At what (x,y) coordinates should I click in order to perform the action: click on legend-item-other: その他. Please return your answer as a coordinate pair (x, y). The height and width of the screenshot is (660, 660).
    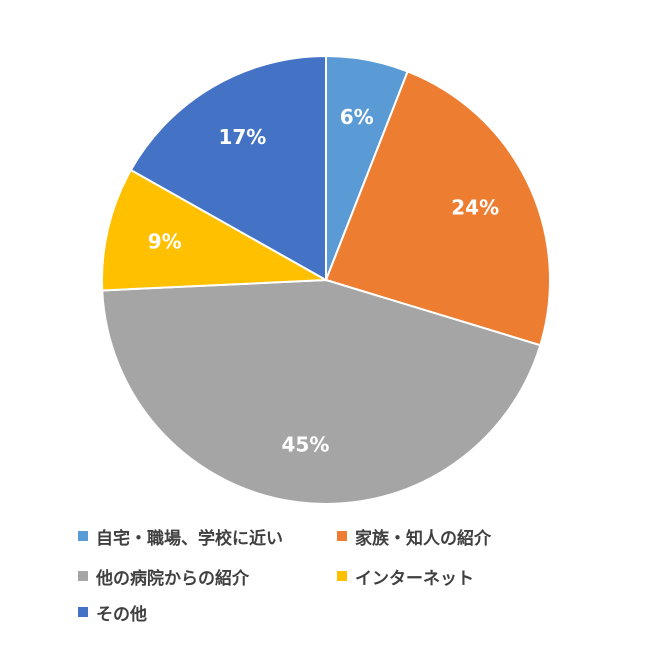
    Looking at the image, I should click on (112, 612).